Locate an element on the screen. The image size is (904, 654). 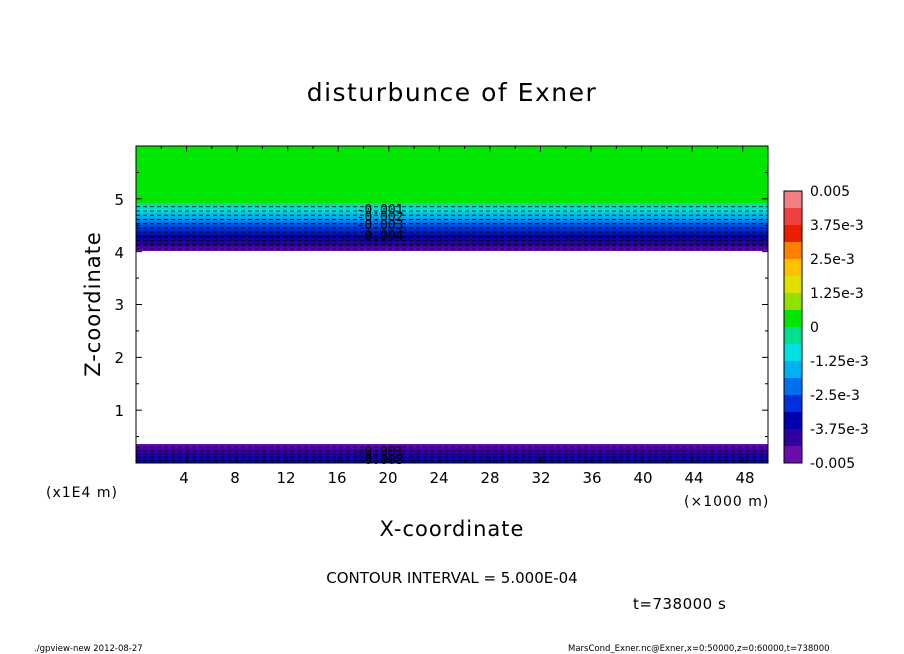
band-zero is located at coordinates (452, 174).